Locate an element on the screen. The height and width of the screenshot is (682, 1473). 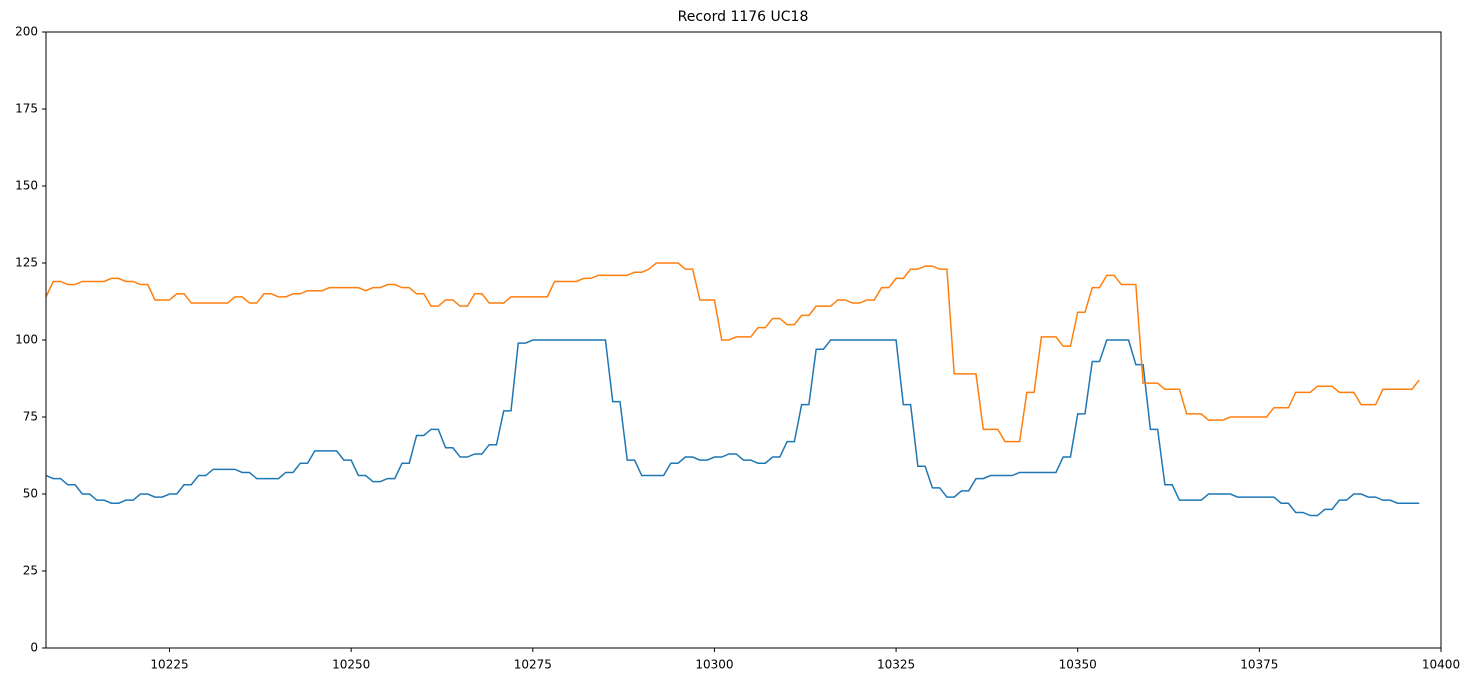
x-tick-label: 10350 is located at coordinates (1078, 665).